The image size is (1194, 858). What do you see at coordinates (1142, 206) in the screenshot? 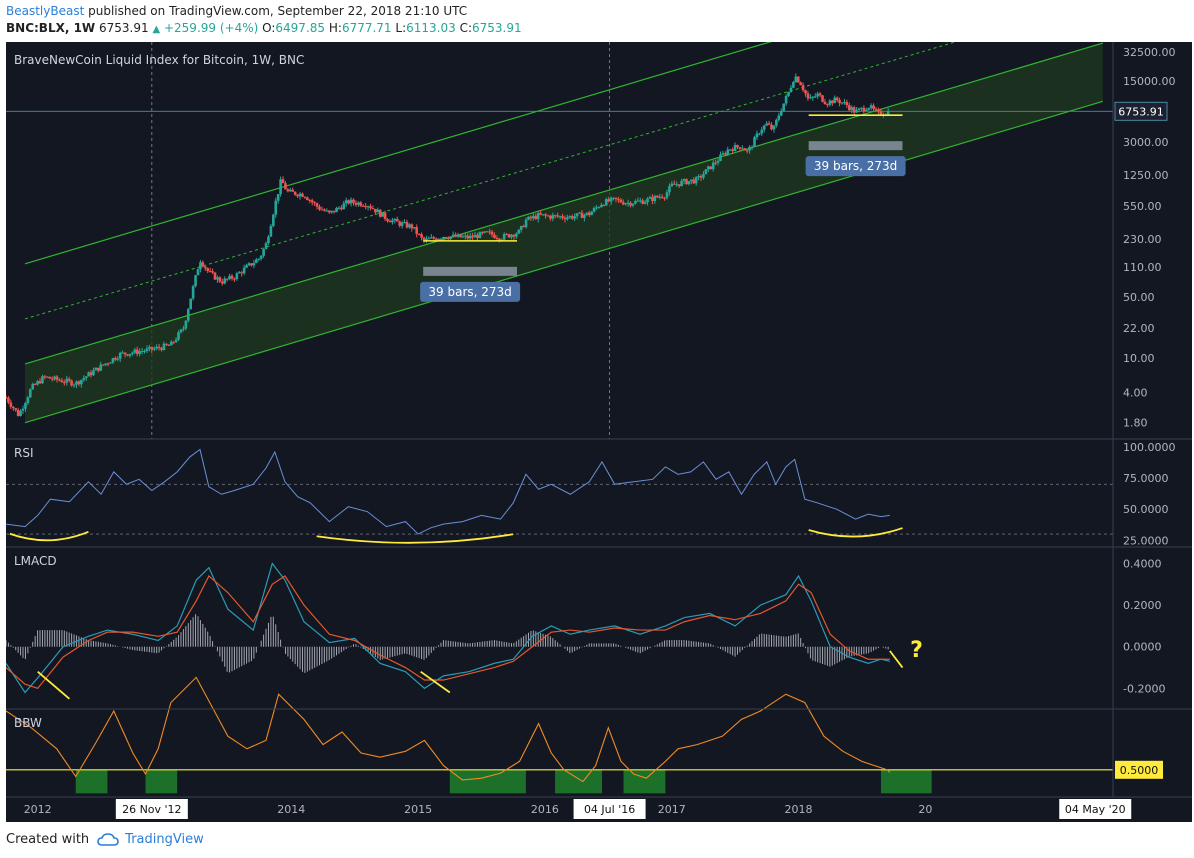
I see `price-tick-label: 550.00` at bounding box center [1142, 206].